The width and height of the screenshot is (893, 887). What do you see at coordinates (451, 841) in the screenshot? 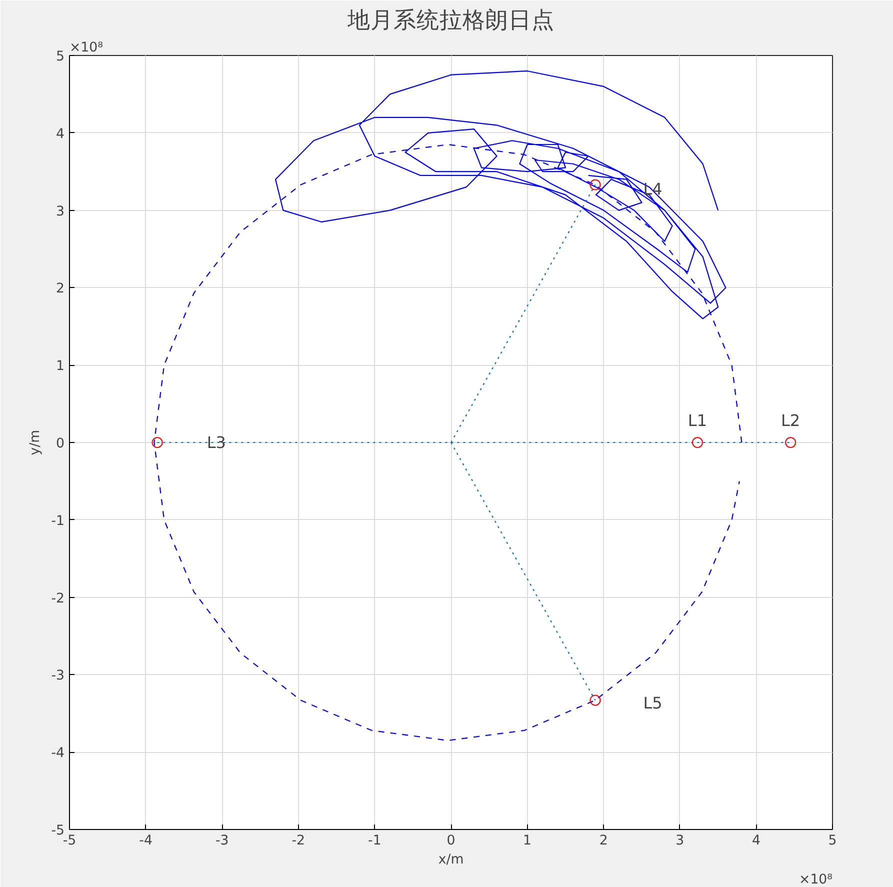
I see `x-tick-label: 0` at bounding box center [451, 841].